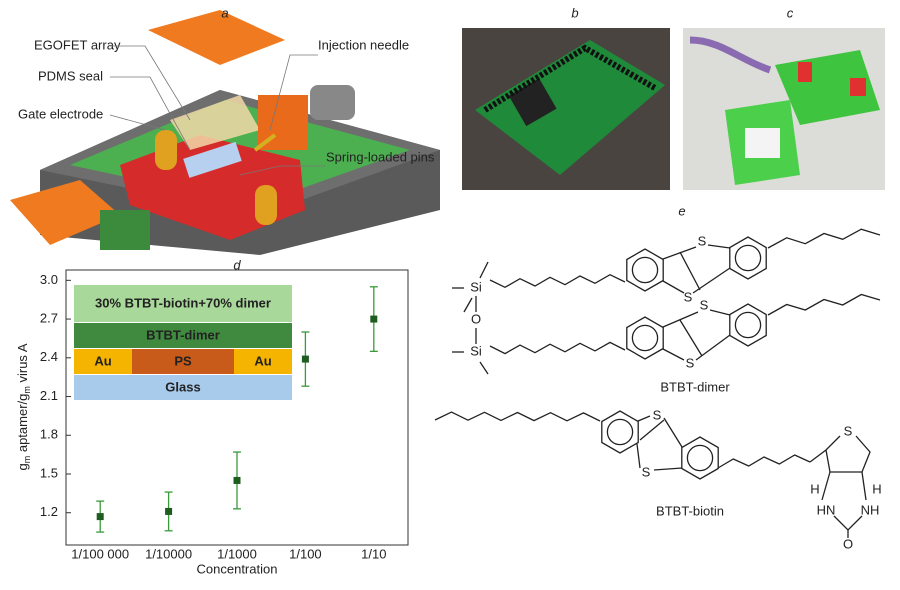 The image size is (900, 590). Describe the element at coordinates (70, 75) in the screenshot. I see `device-label: PDMS seal` at that location.